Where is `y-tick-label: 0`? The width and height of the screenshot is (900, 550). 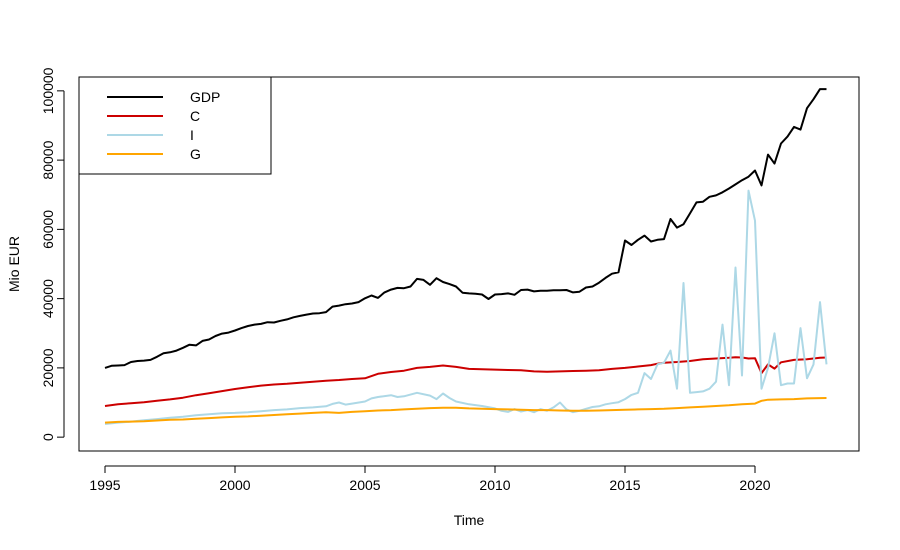
y-tick-label: 0 is located at coordinates (48, 437).